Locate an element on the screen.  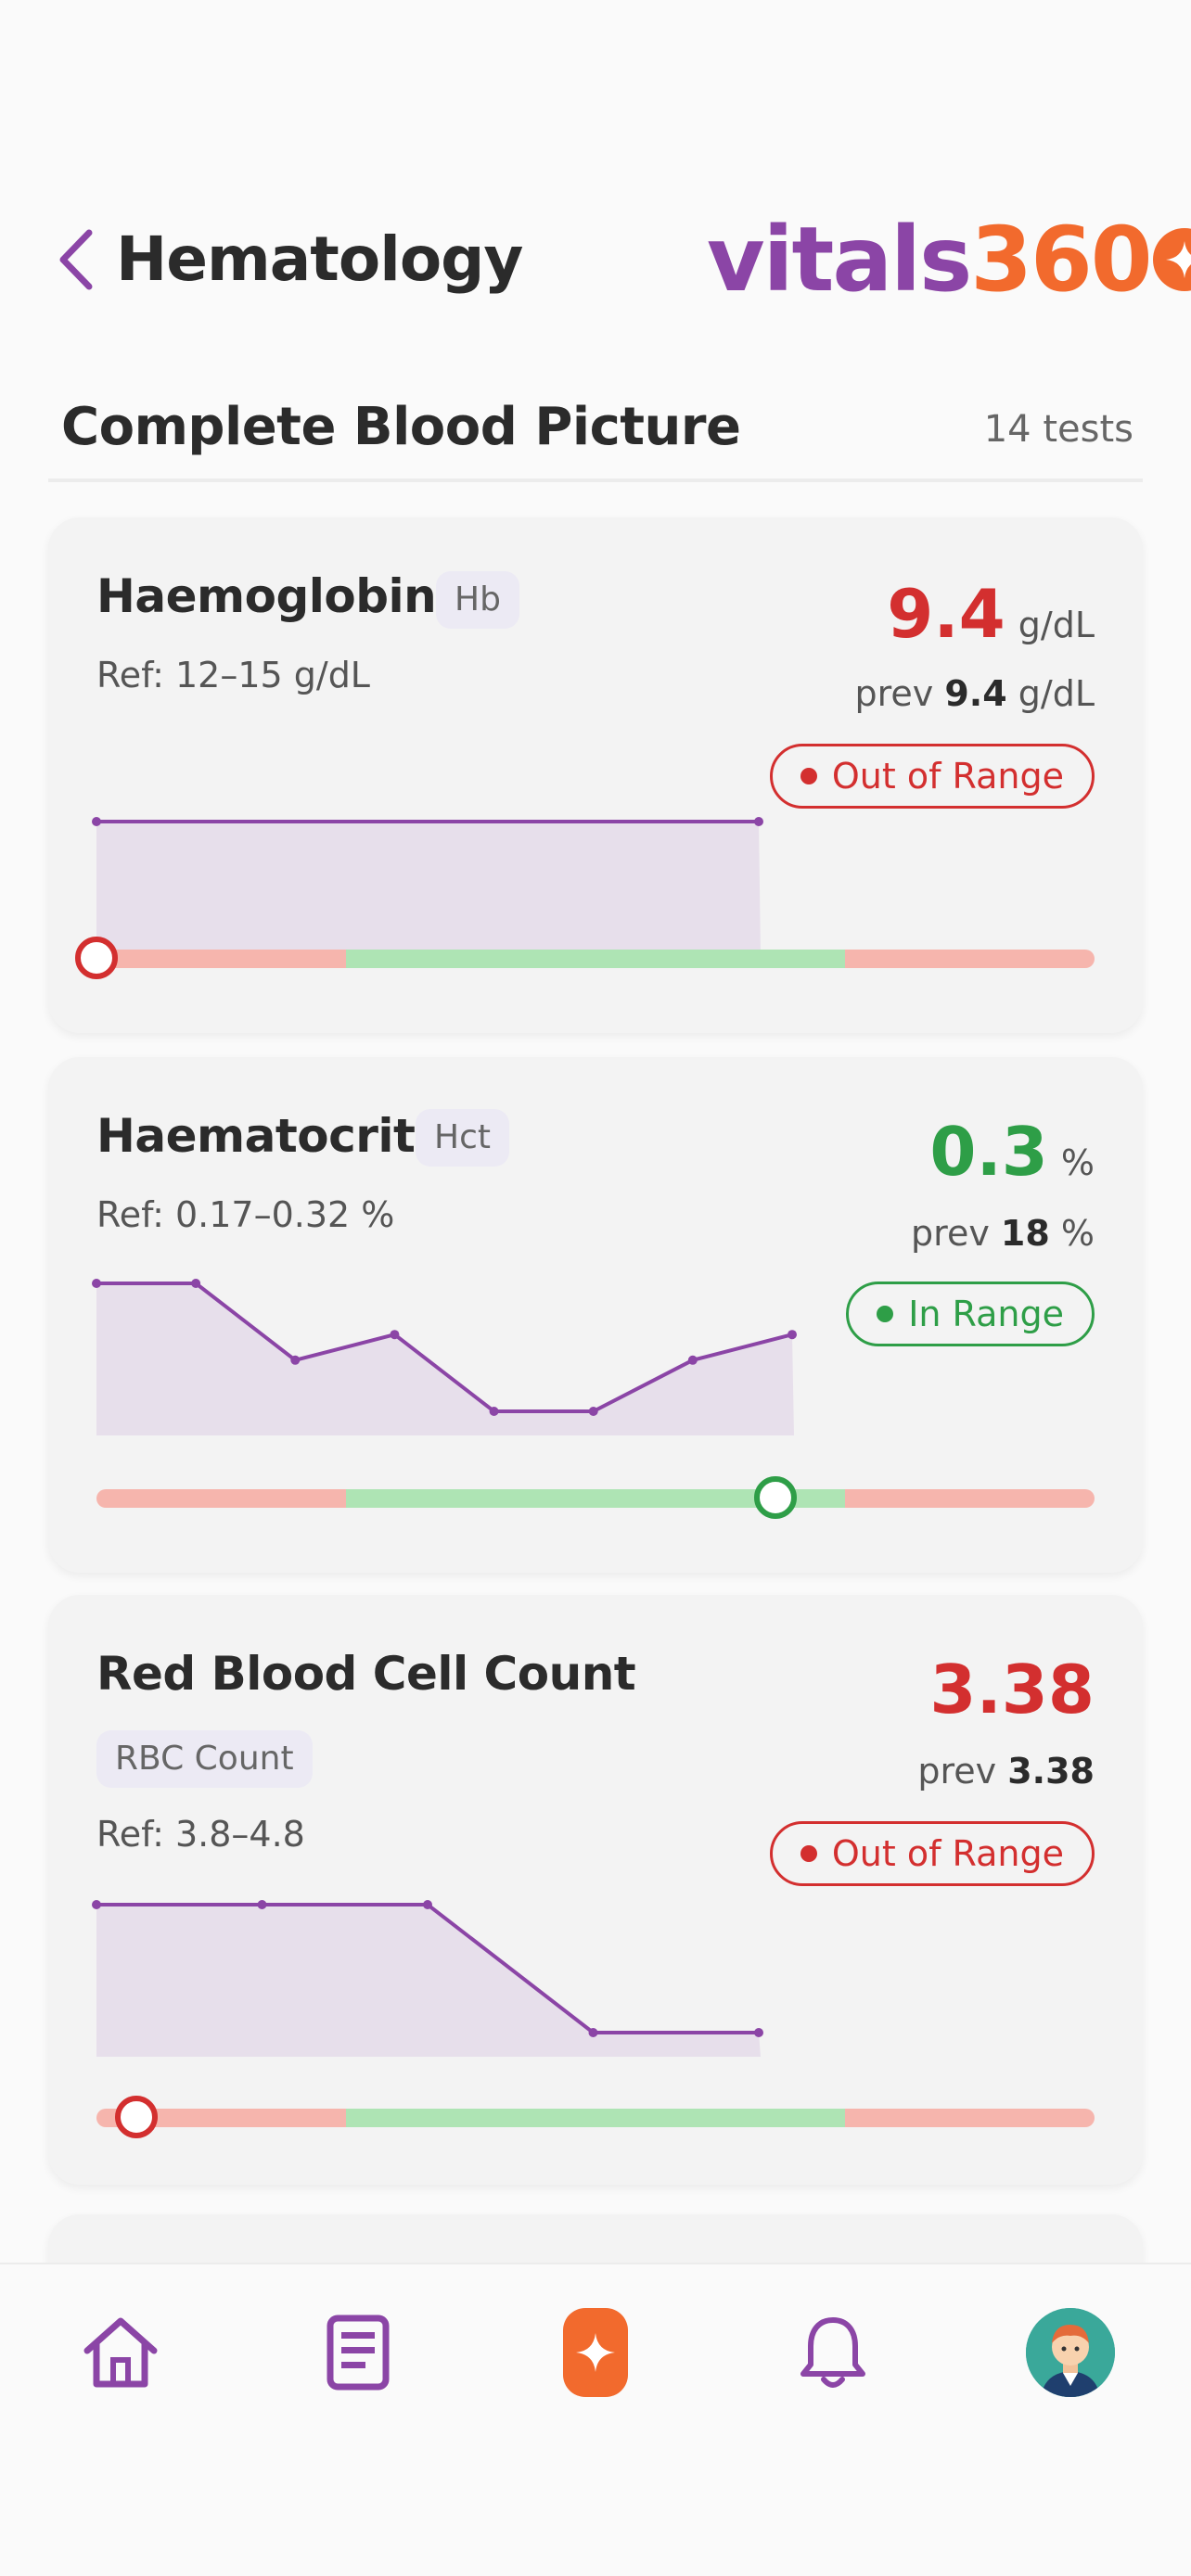
current-value: 3.38 is located at coordinates (1012, 1689).